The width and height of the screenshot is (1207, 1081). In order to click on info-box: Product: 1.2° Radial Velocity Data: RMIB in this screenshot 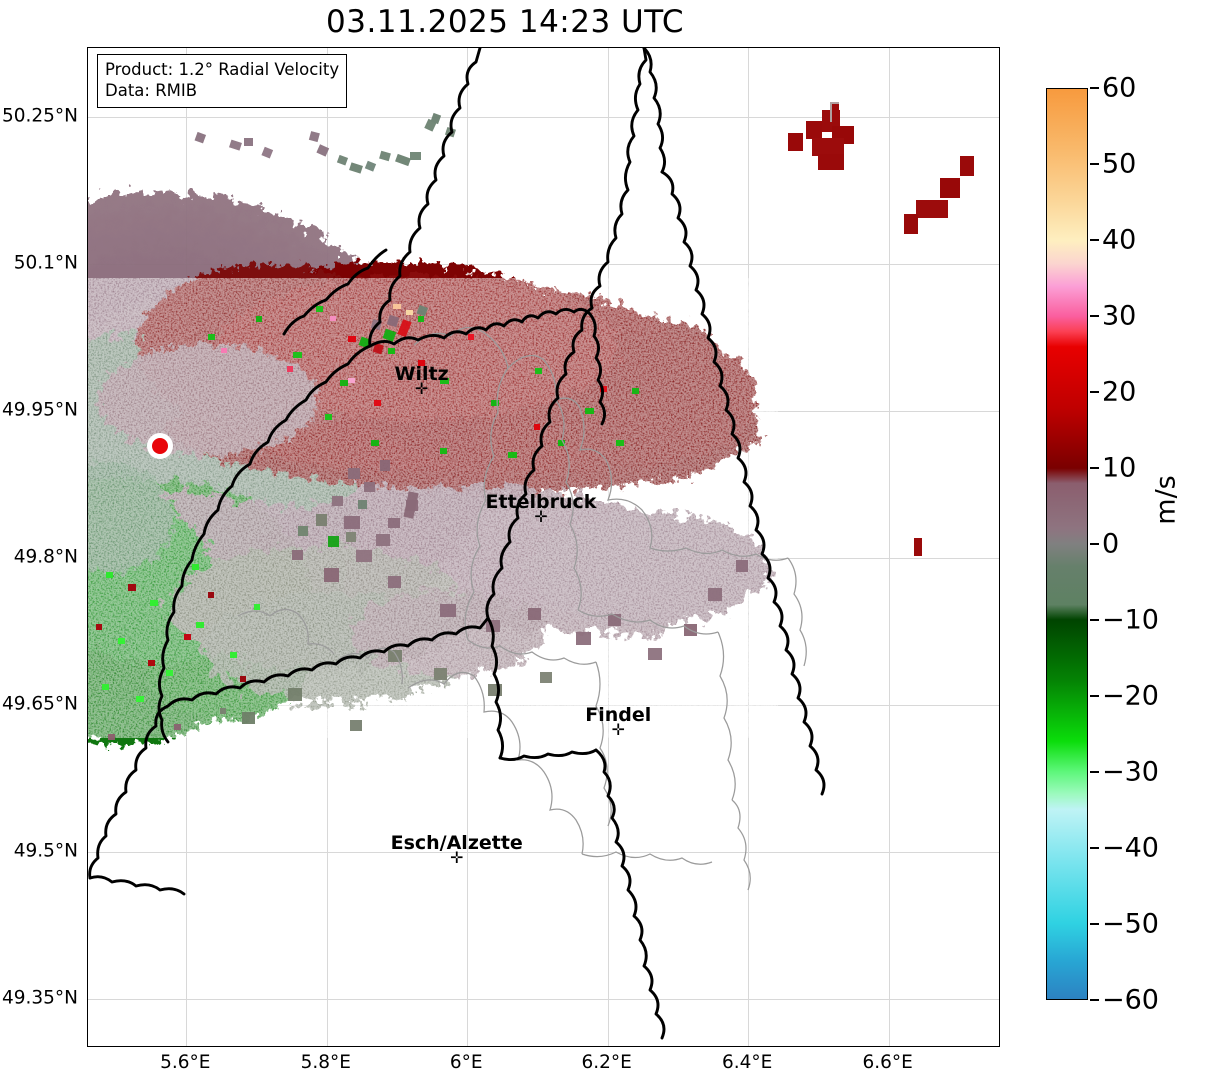, I will do `click(222, 81)`.